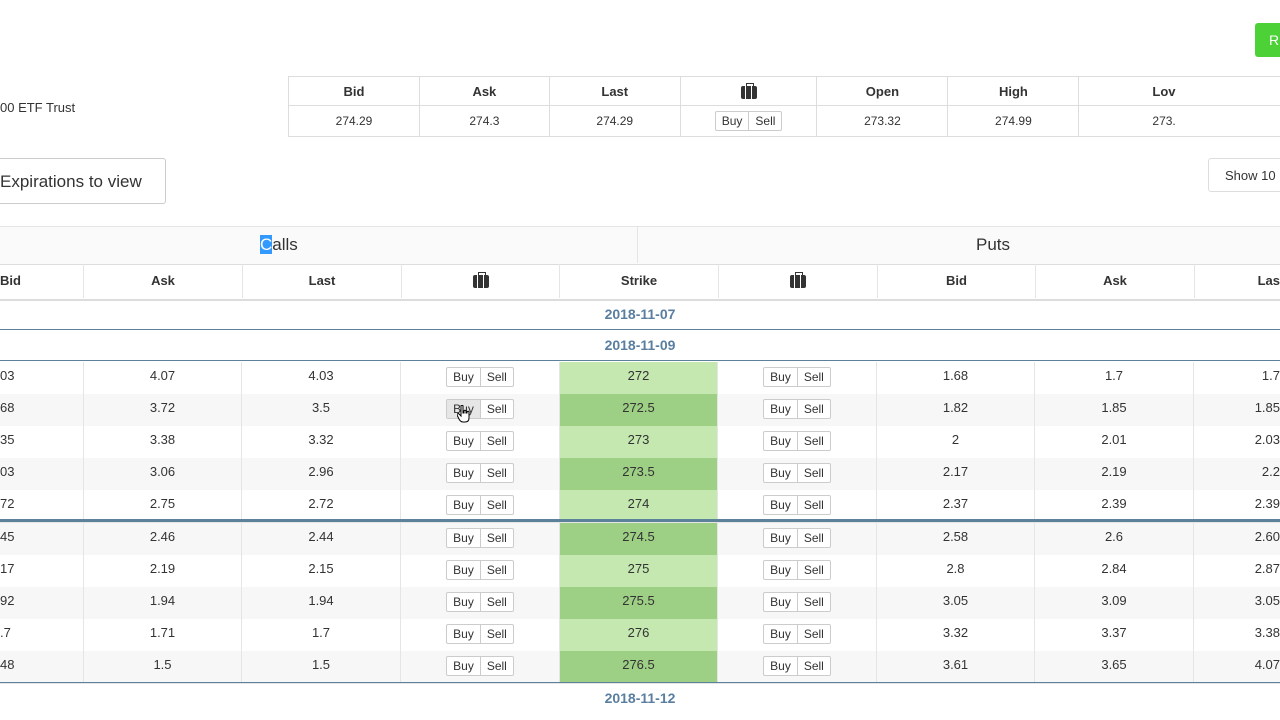 The height and width of the screenshot is (720, 1280). I want to click on show-count-button: Show 10, so click(1244, 175).